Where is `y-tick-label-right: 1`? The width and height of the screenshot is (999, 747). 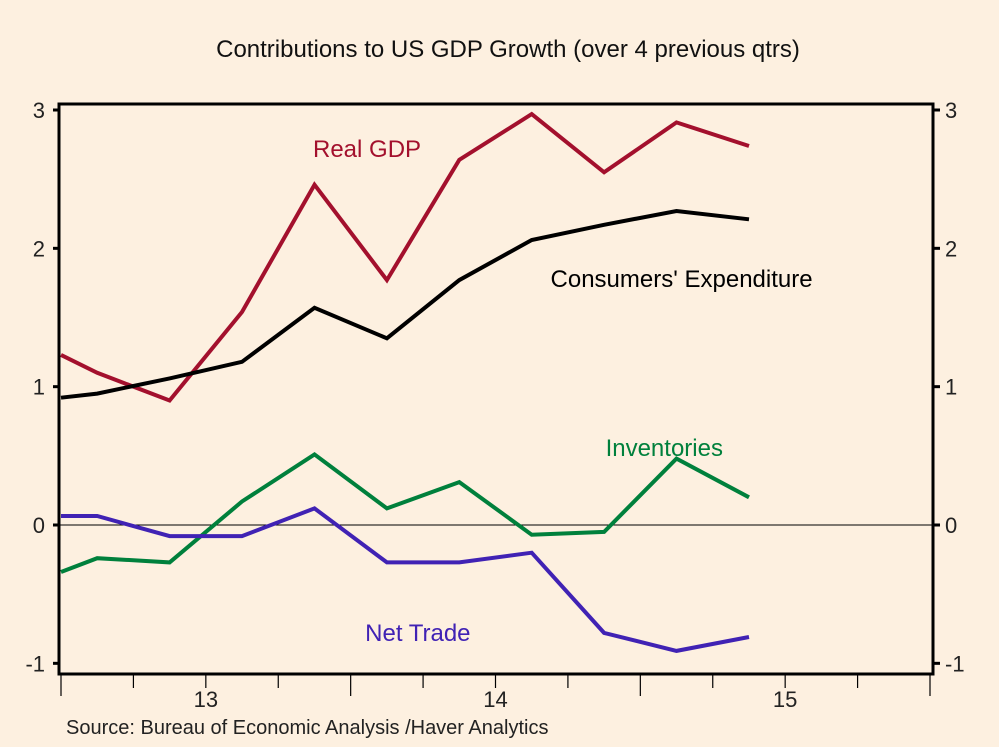
y-tick-label-right: 1 is located at coordinates (951, 387).